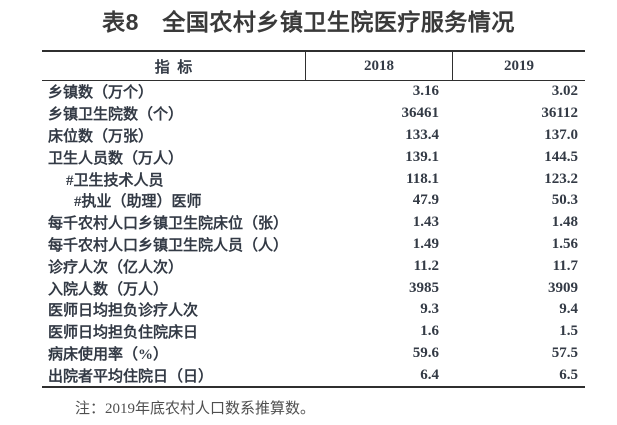  What do you see at coordinates (424, 287) in the screenshot?
I see `row-value-2018: 3985` at bounding box center [424, 287].